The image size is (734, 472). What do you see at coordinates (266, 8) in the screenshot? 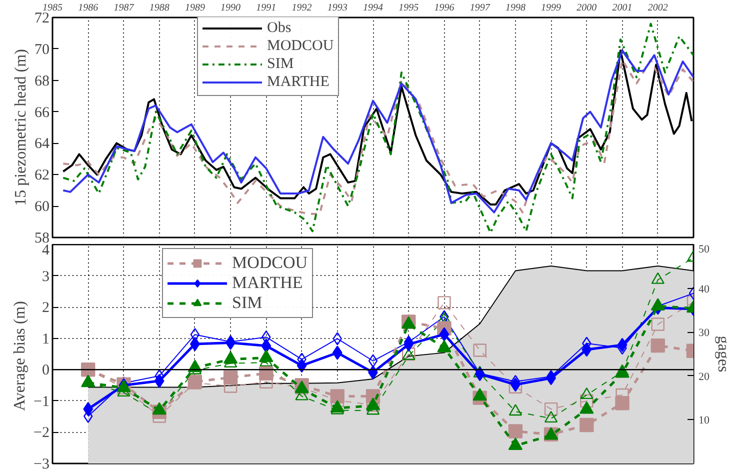
I see `x-tick-label: 1991` at bounding box center [266, 8].